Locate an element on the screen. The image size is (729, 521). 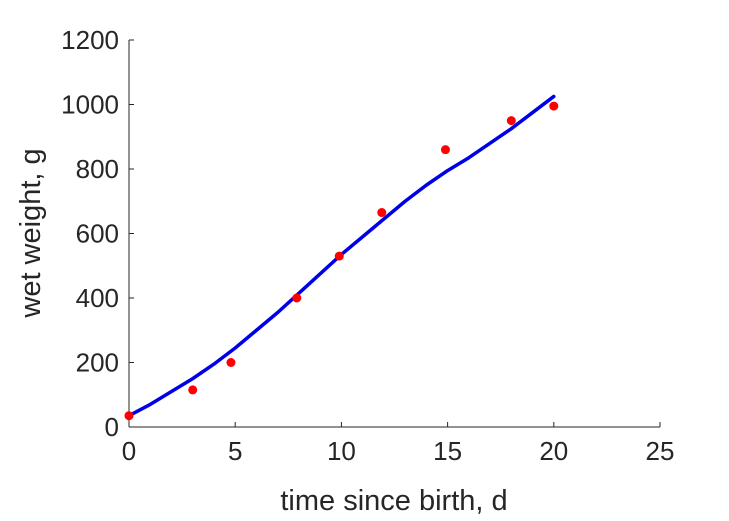
x-tick-label: 15 is located at coordinates (447, 451).